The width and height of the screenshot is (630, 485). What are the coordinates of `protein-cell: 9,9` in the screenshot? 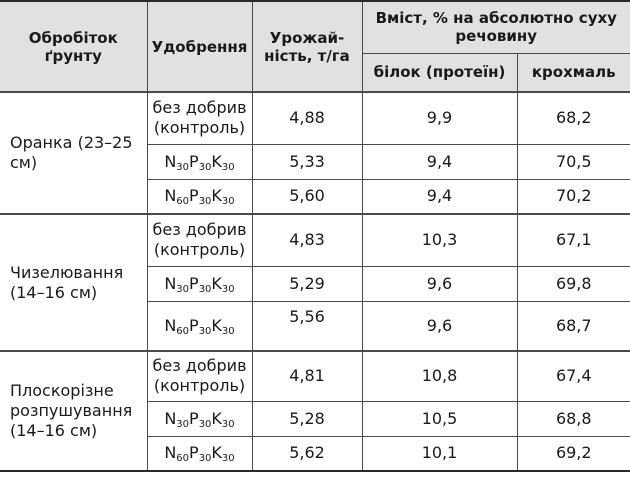 It's located at (439, 117).